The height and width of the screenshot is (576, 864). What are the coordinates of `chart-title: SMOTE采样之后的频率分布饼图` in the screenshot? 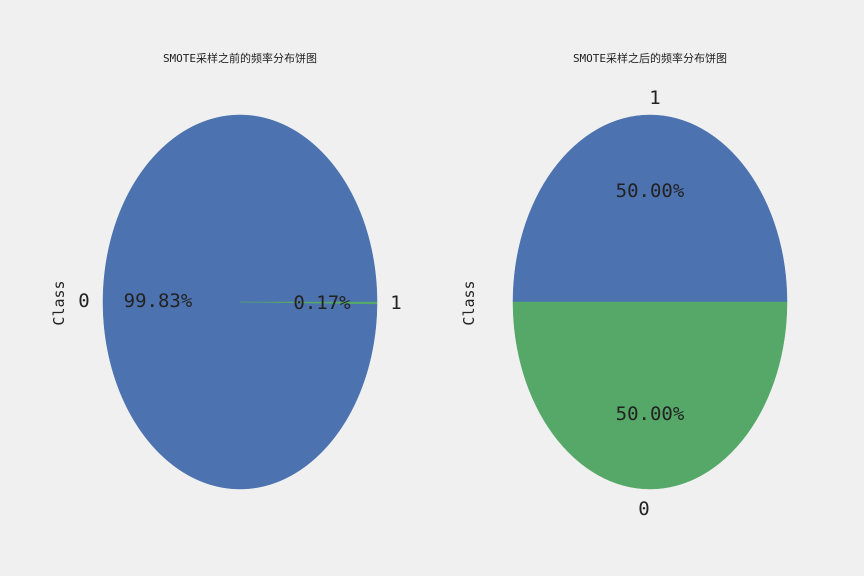 It's located at (650, 58).